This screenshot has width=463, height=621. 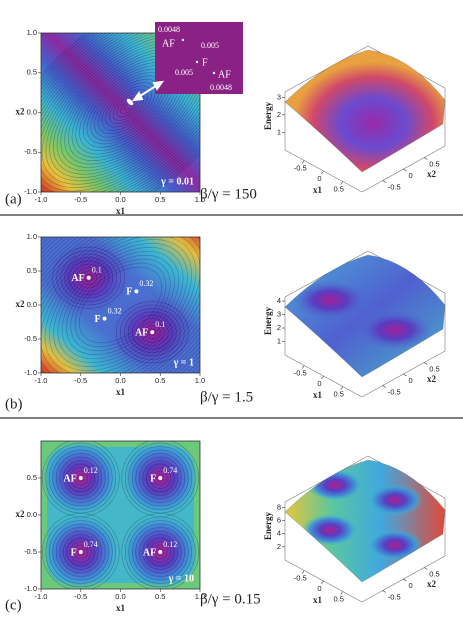 I want to click on ratio-label: β/γ = 1.5, so click(x=226, y=397).